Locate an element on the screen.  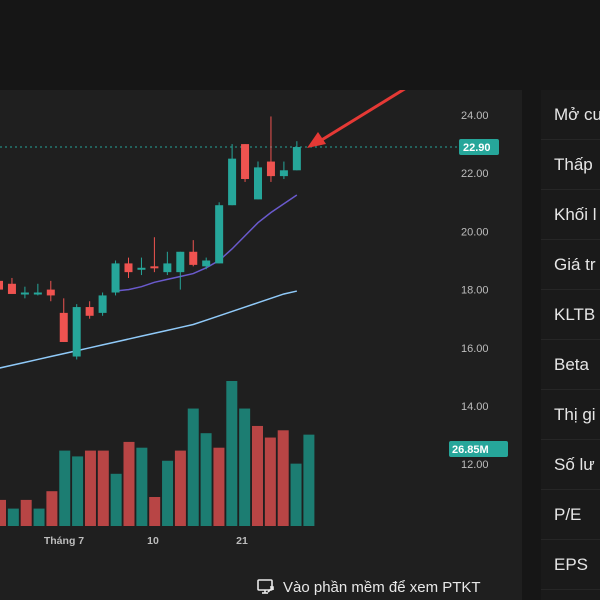
moving-averages is located at coordinates (149, 281).